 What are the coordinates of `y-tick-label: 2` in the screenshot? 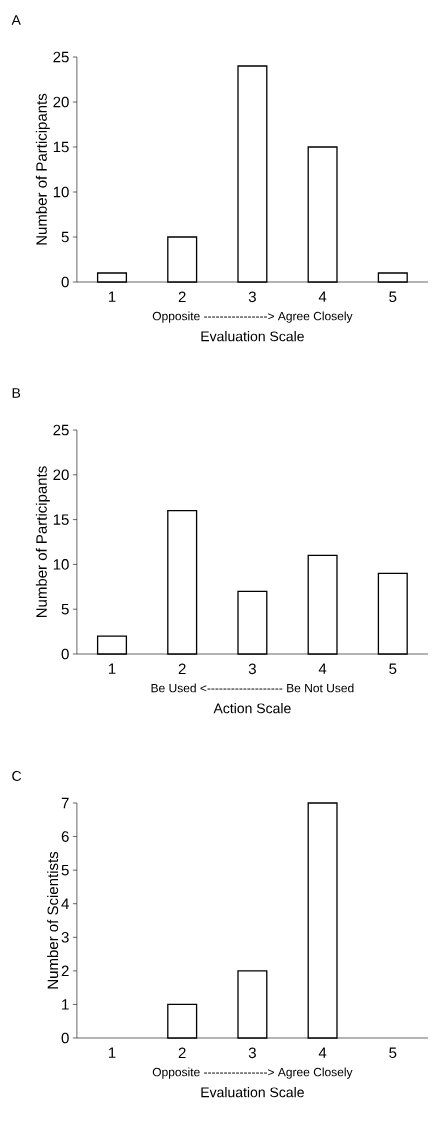 It's located at (65, 971).